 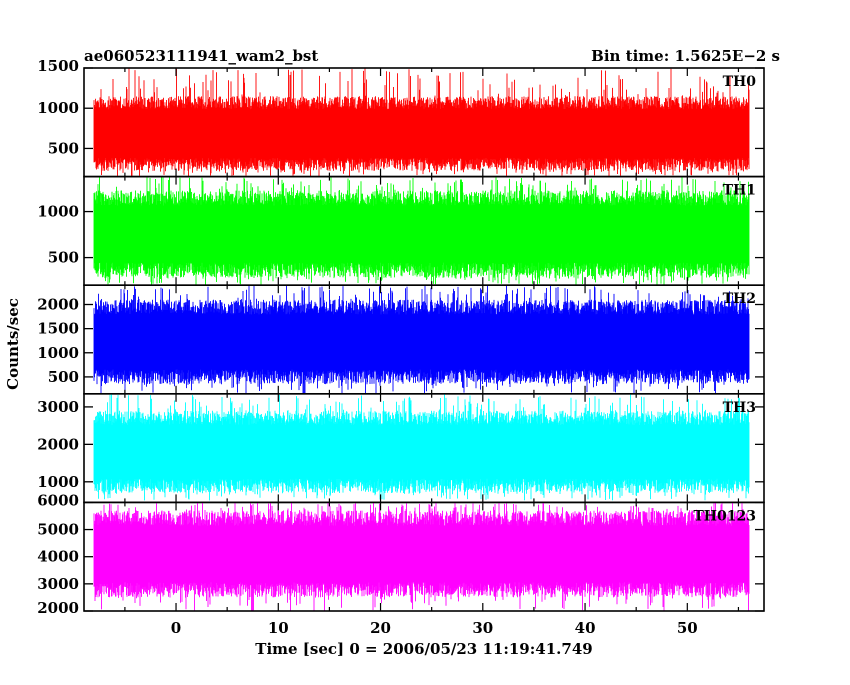 I want to click on y-tick-label-th1: 500, so click(x=63, y=258).